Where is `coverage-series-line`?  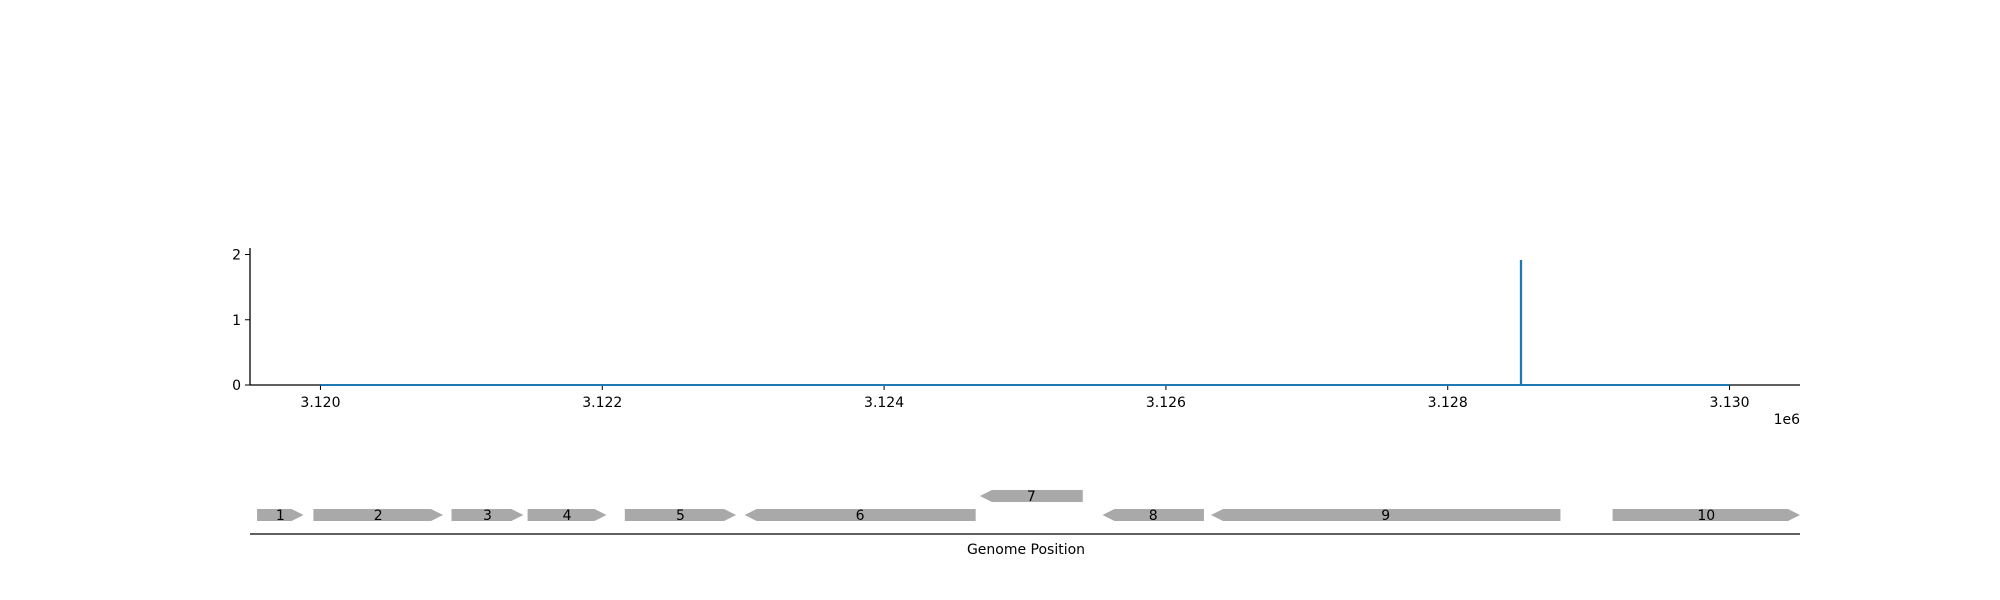 coverage-series-line is located at coordinates (1025, 323).